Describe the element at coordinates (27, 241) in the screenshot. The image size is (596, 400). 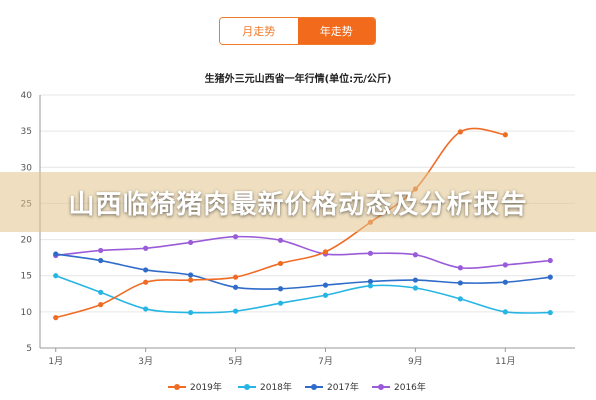
I see `y-tick-label: 20` at that location.